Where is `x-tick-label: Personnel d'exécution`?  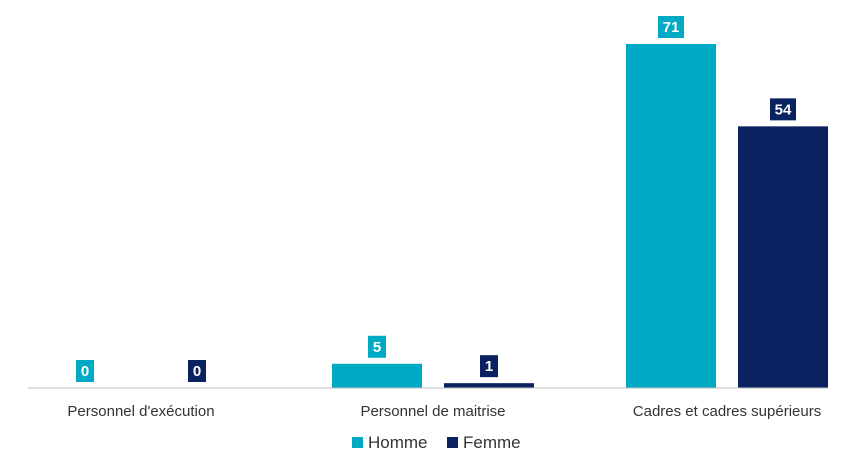 x-tick-label: Personnel d'exécution is located at coordinates (140, 411).